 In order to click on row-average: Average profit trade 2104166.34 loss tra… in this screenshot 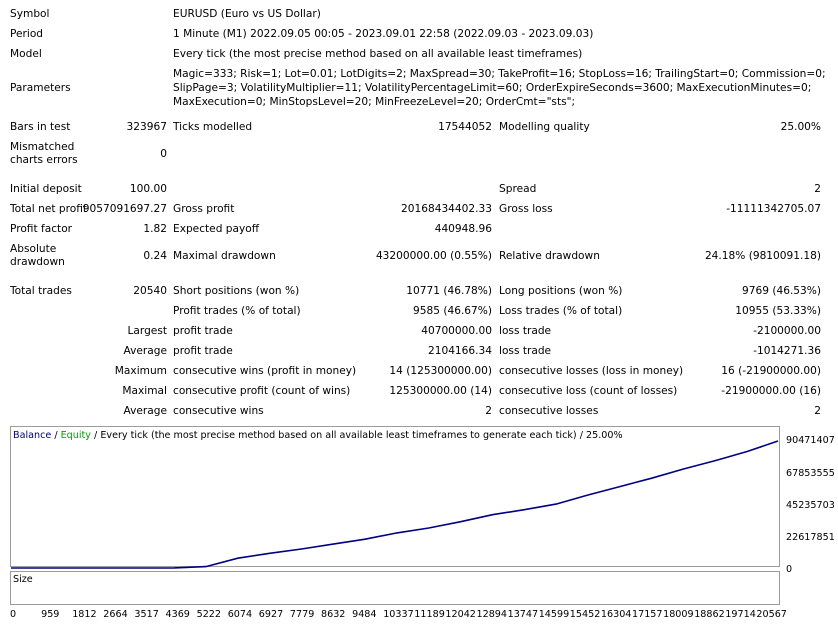, I will do `click(419, 355)`.